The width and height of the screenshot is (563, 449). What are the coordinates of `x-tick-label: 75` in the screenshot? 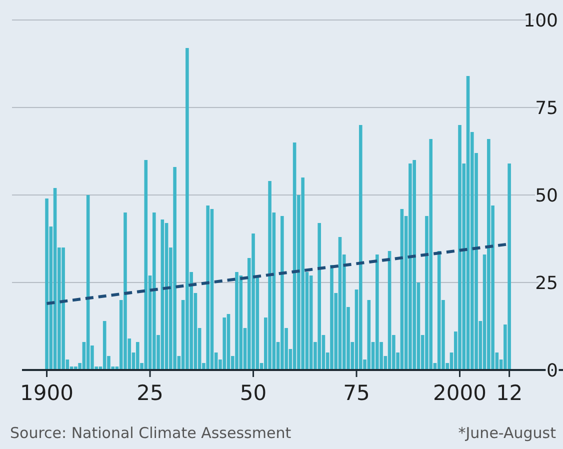 It's located at (356, 393).